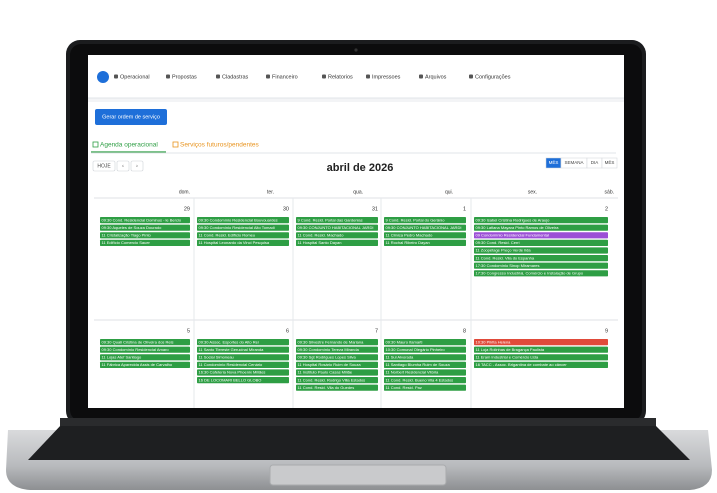 The image size is (717, 493). I want to click on event: 11 Cond. Resid. Machado, so click(321, 234).